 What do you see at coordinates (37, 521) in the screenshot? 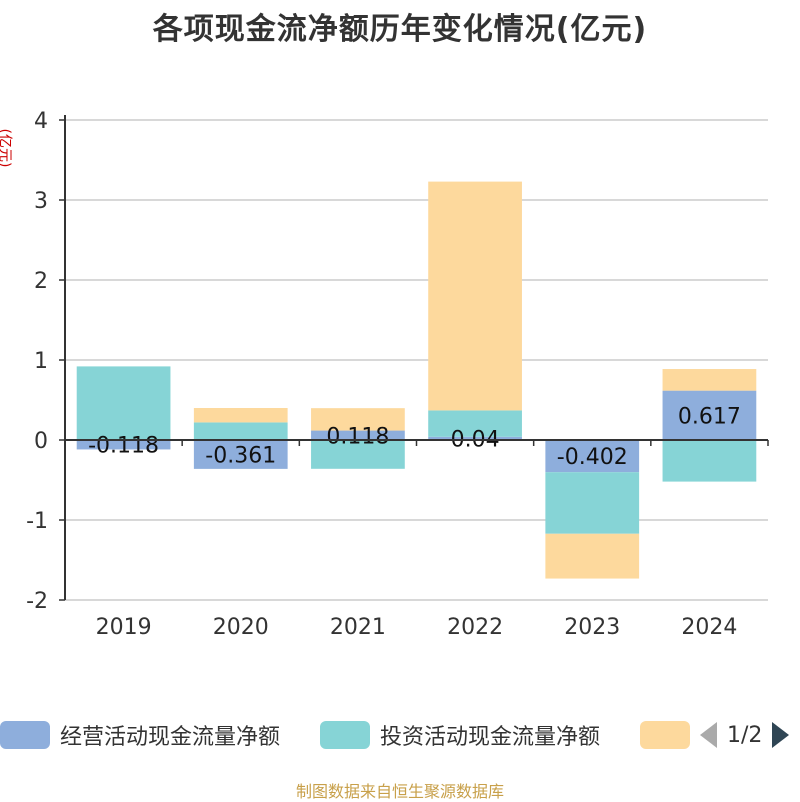
I see `y-tick-label: -1` at bounding box center [37, 521].